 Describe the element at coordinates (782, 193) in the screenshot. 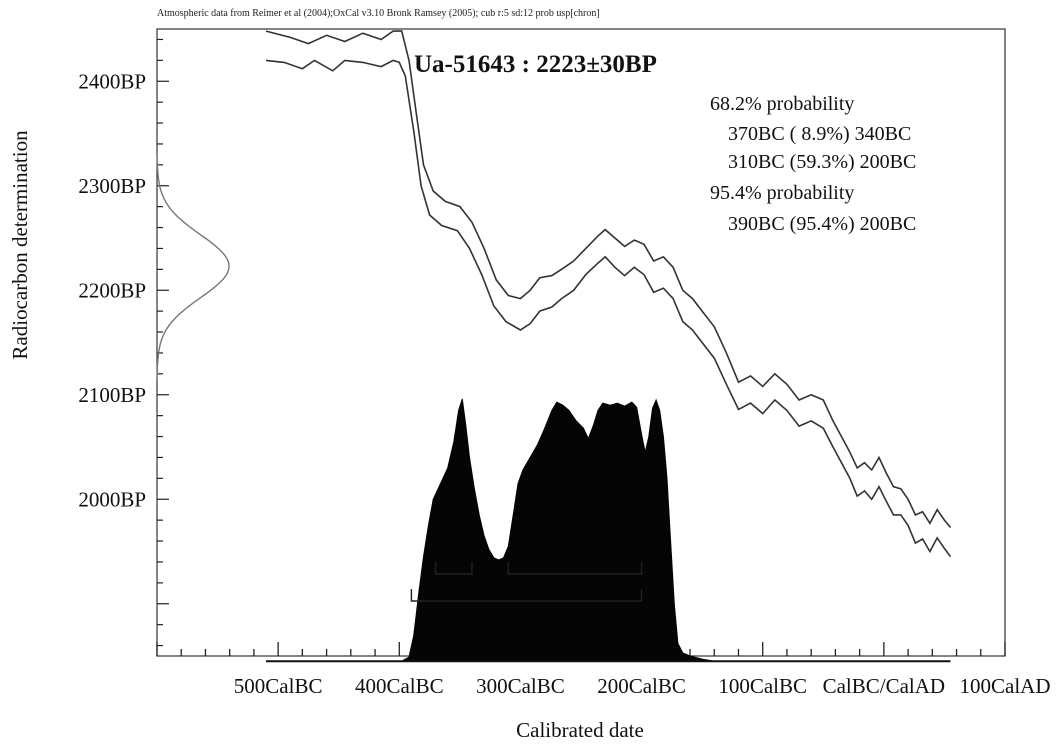

I see `annotation-95-heading: 95.4% probability` at that location.